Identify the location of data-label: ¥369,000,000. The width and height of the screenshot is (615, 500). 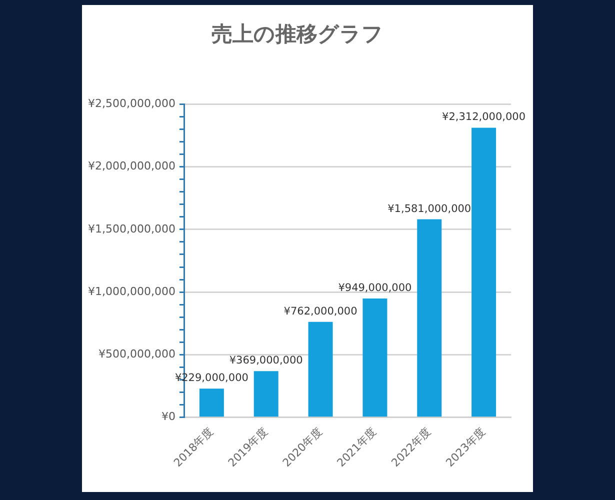
(266, 360).